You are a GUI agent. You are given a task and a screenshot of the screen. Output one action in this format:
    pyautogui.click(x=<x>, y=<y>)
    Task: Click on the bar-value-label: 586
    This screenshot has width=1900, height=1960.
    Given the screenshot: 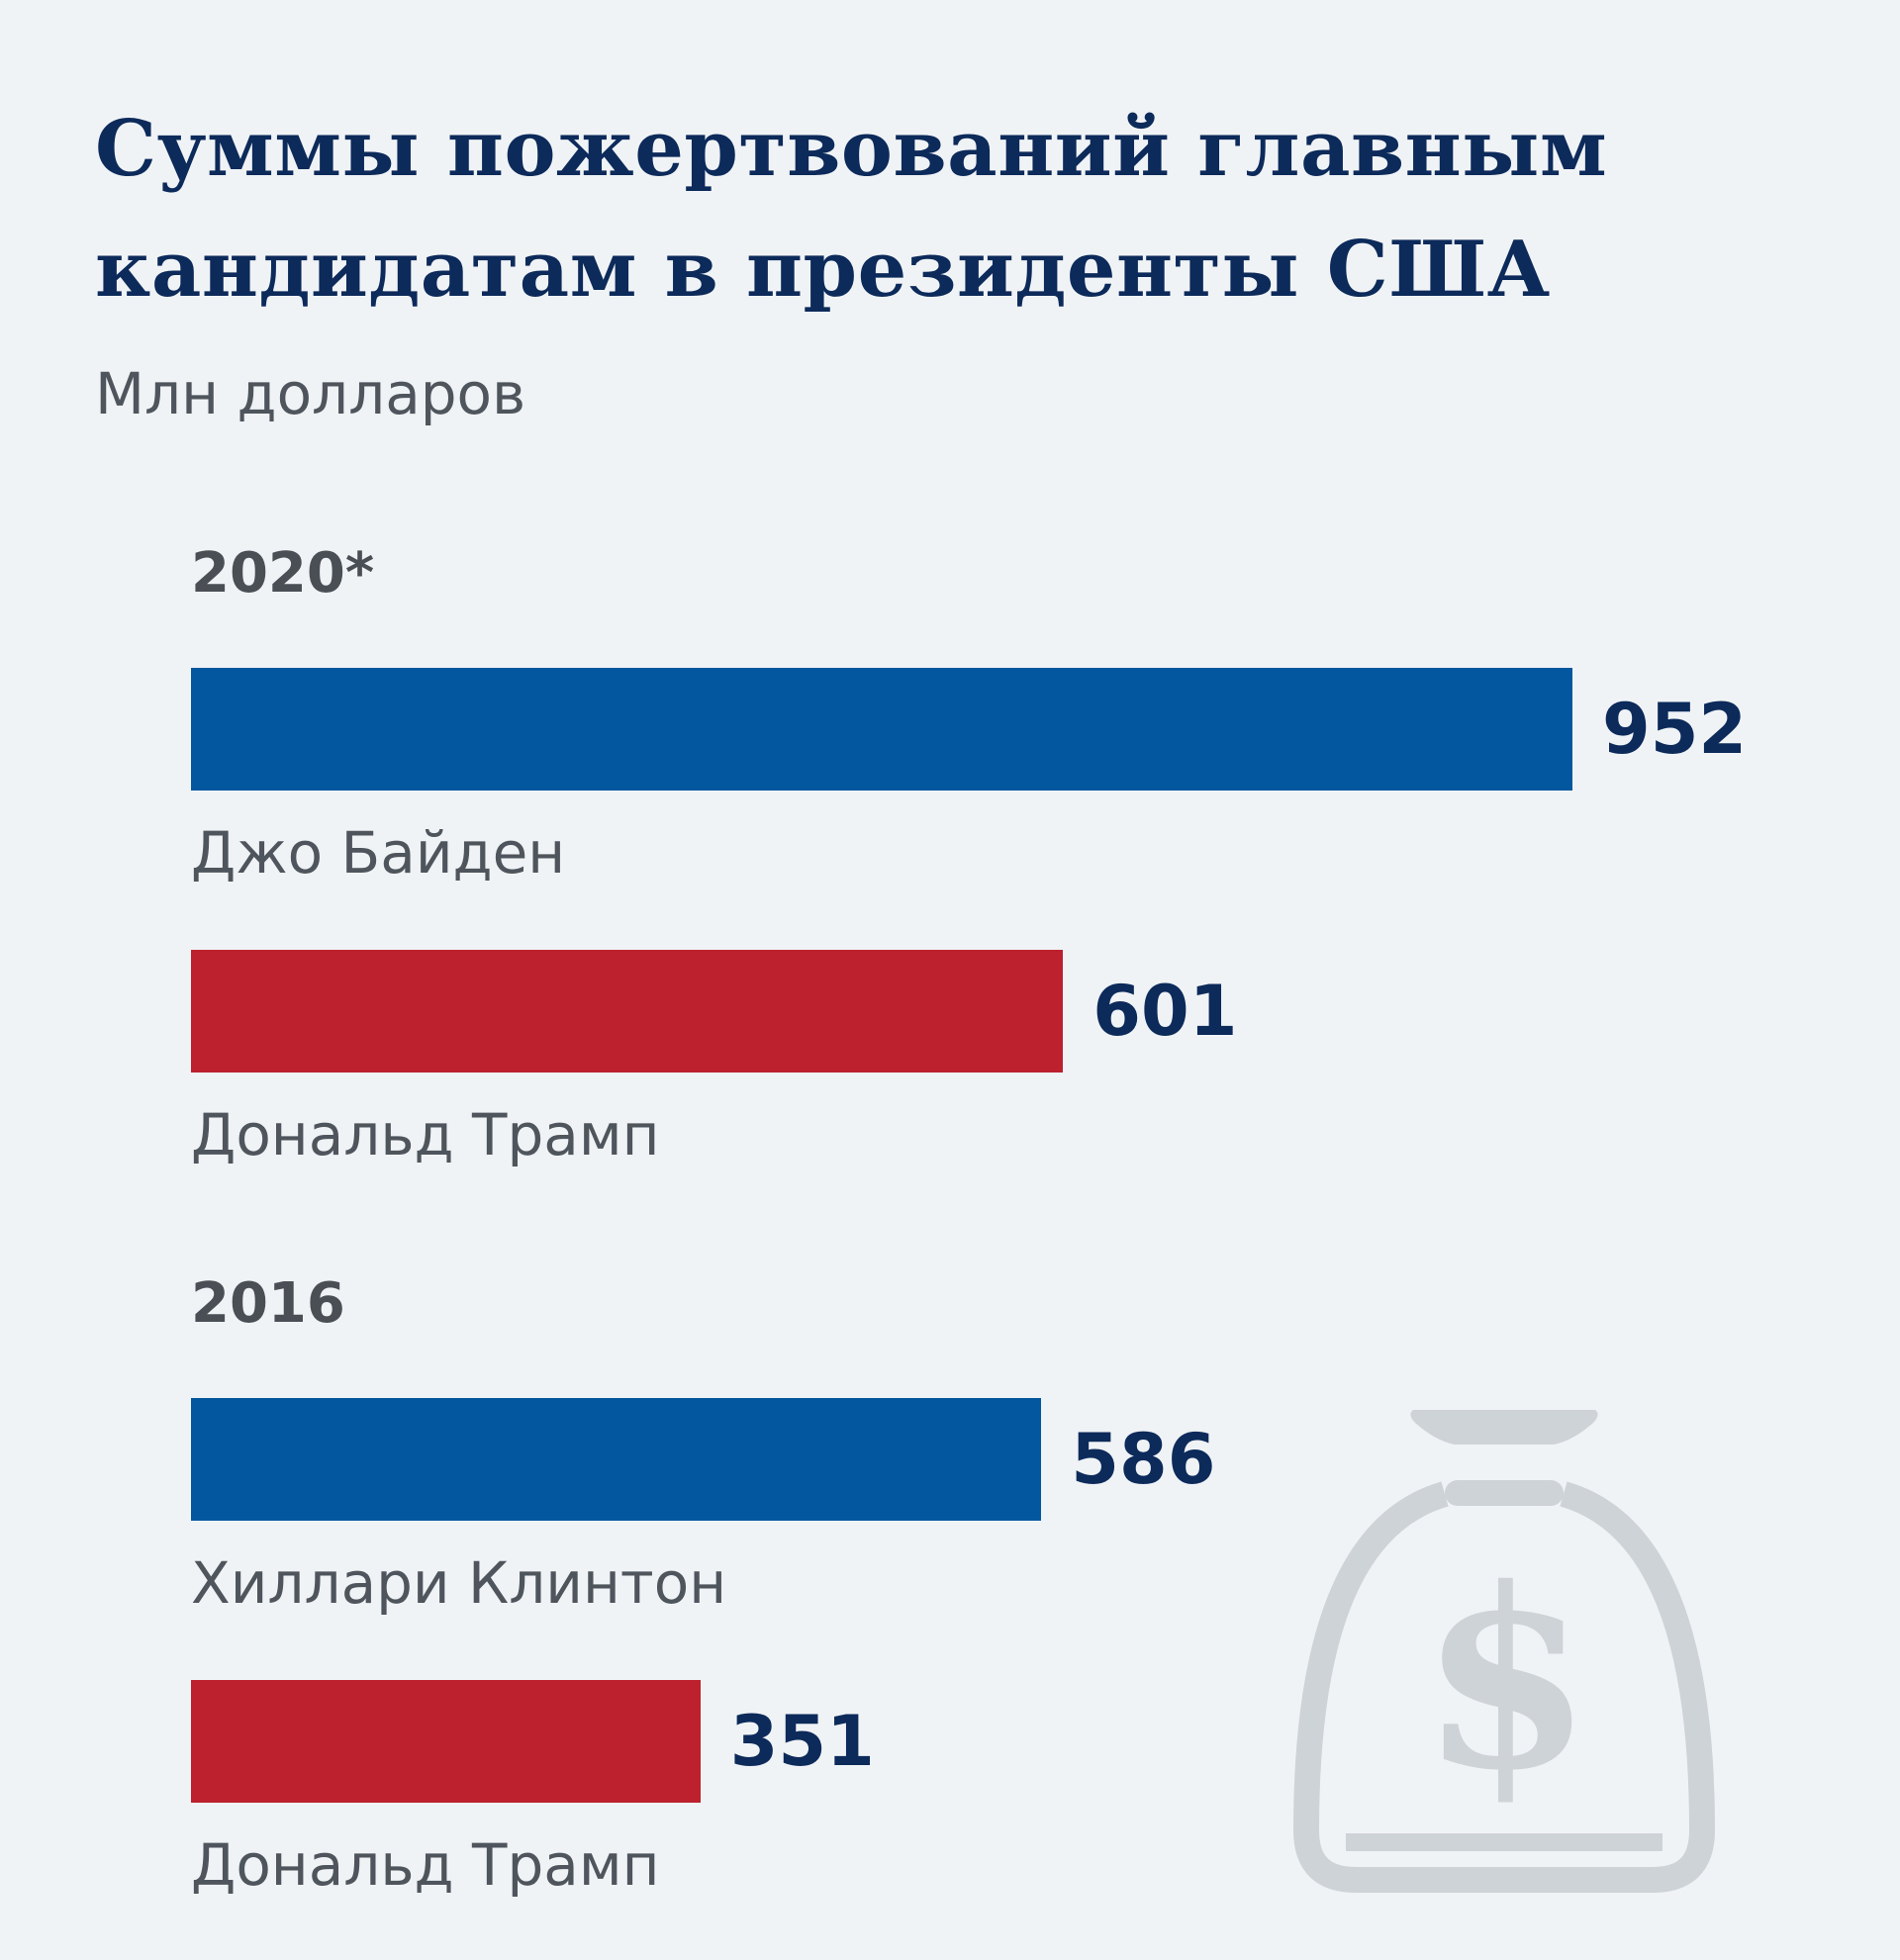 What is the action you would take?
    pyautogui.click(x=1144, y=1459)
    